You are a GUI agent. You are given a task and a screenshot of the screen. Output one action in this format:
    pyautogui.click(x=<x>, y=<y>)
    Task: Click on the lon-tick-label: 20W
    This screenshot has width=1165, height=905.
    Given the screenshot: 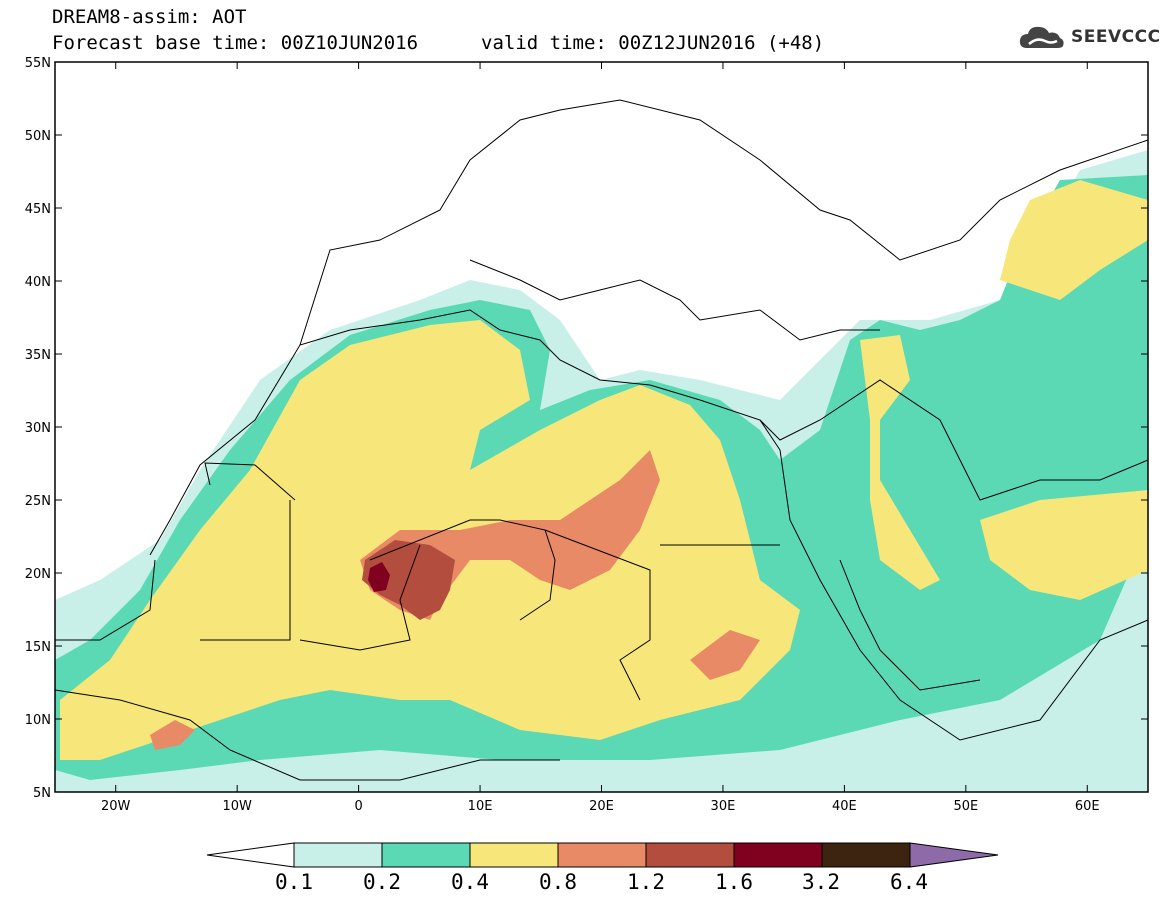 What is the action you would take?
    pyautogui.click(x=116, y=806)
    